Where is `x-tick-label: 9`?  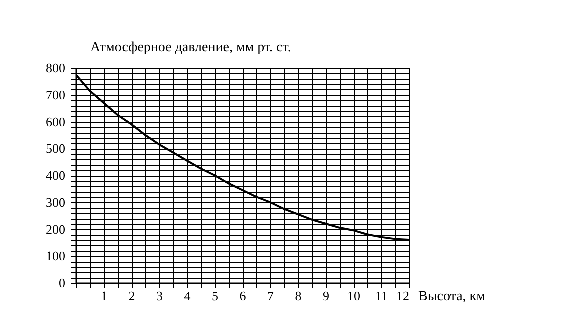 x-tick-label: 9 is located at coordinates (326, 296).